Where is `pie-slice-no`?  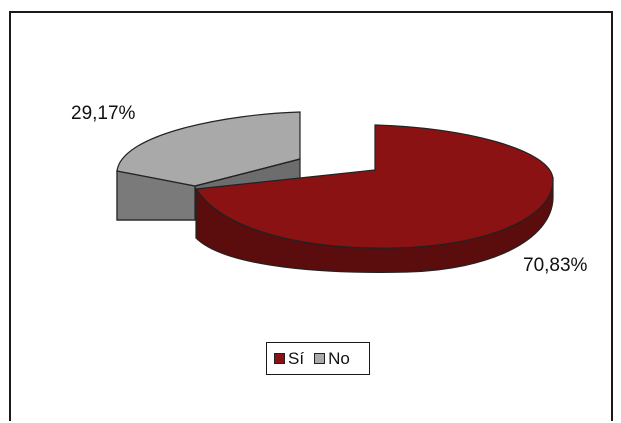
pie-slice-no is located at coordinates (208, 149).